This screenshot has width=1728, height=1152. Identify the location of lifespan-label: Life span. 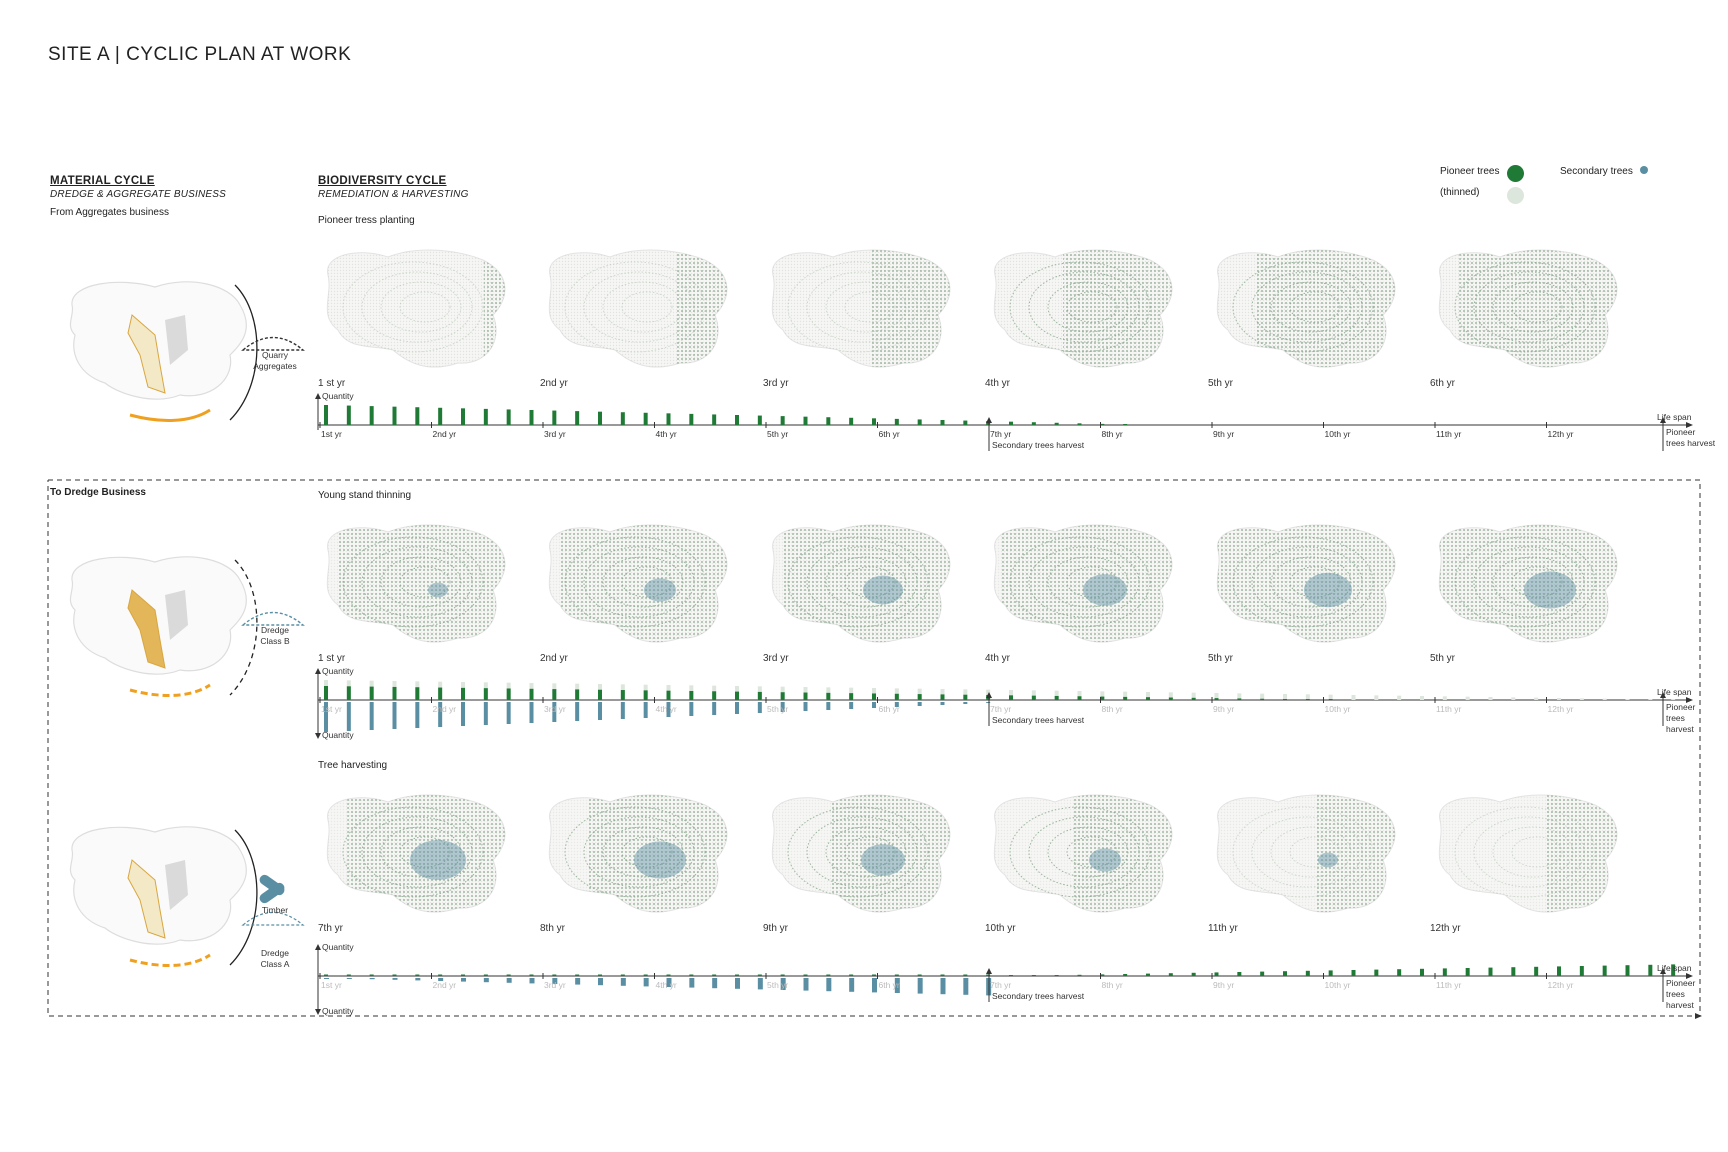
(1674, 968).